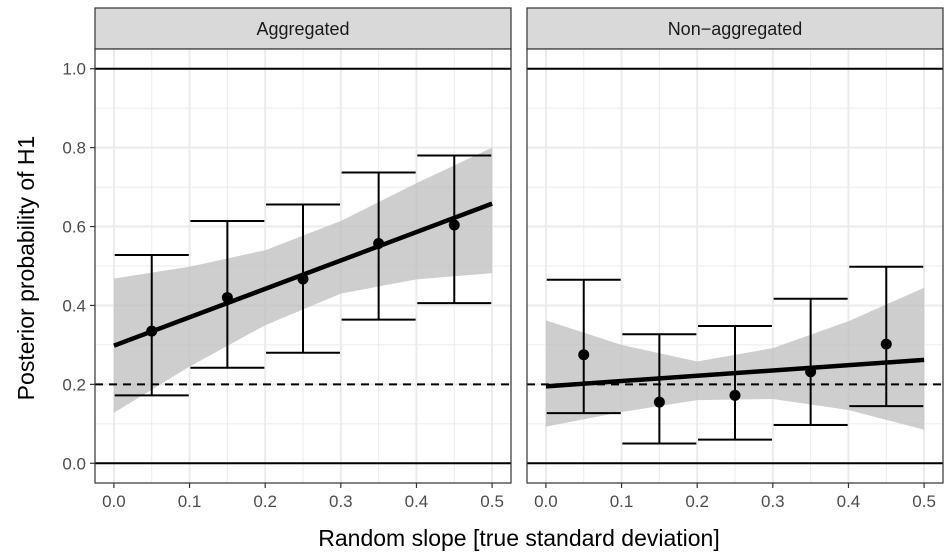 The height and width of the screenshot is (554, 946). I want to click on strip-label-non-aggregated: Non−aggregated, so click(735, 29).